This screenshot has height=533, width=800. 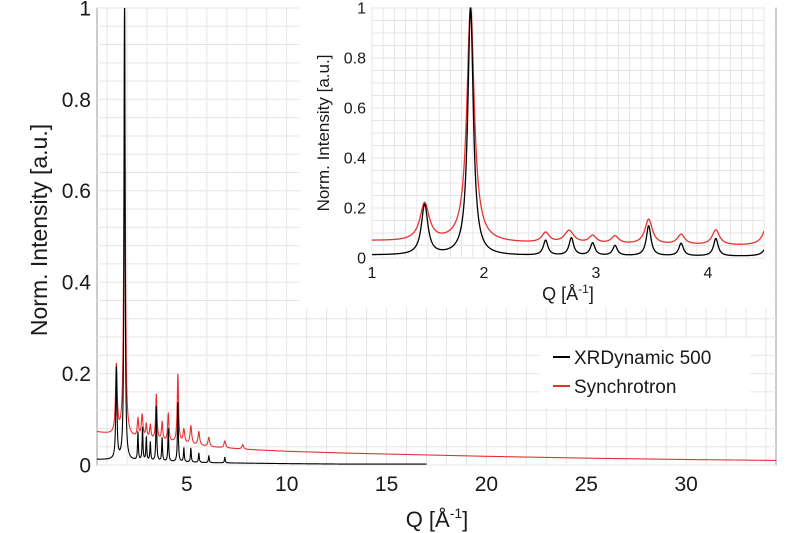 What do you see at coordinates (76, 100) in the screenshot?
I see `main-y-tick-label: 0.8` at bounding box center [76, 100].